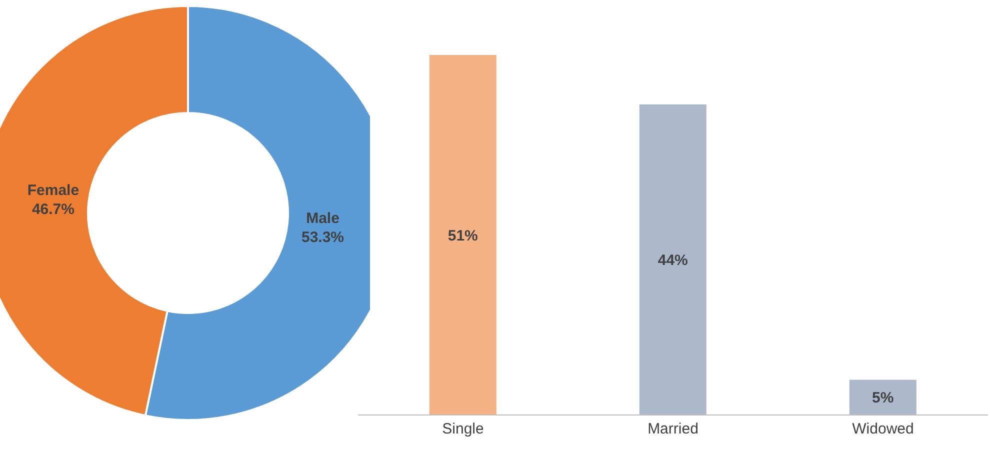 The image size is (990, 468). I want to click on x-tick-label: Married, so click(673, 429).